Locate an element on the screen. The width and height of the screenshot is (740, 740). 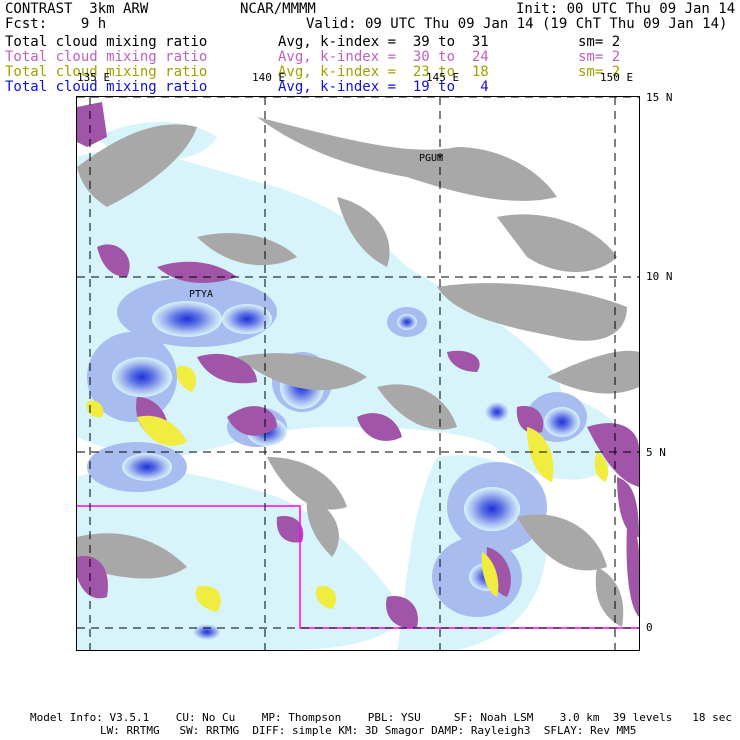
lat-label-15n: 15 N is located at coordinates (659, 97).